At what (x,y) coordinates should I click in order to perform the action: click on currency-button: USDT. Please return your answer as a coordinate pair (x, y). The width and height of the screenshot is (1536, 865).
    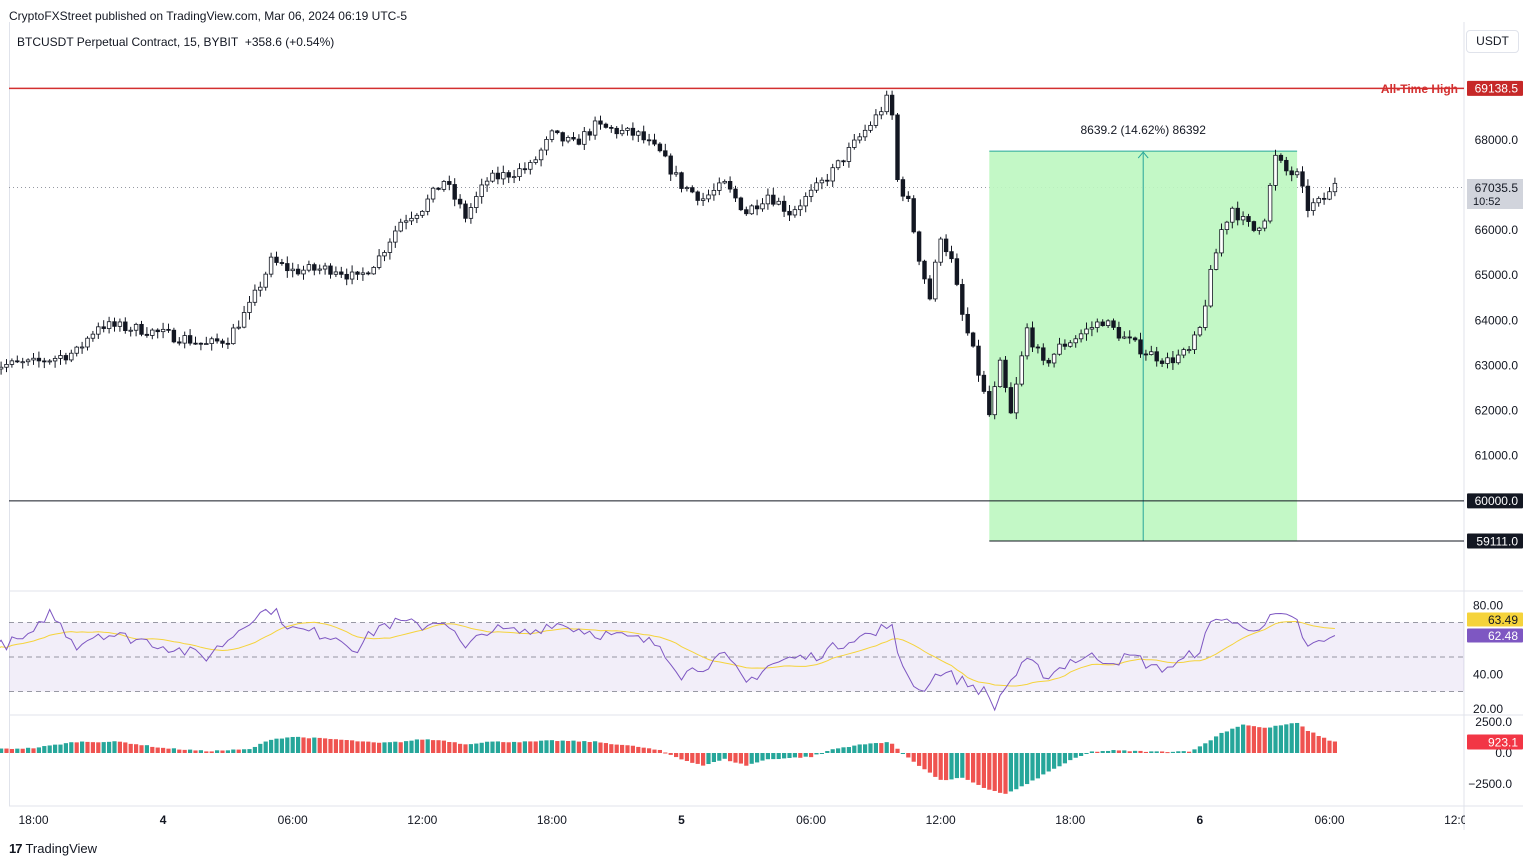
    Looking at the image, I should click on (1492, 41).